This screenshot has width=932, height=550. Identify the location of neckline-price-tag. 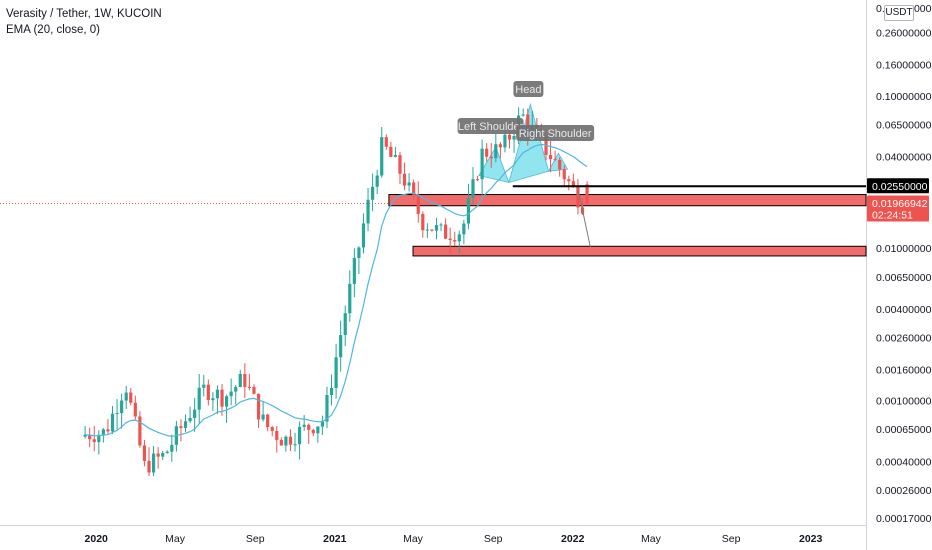
(898, 186).